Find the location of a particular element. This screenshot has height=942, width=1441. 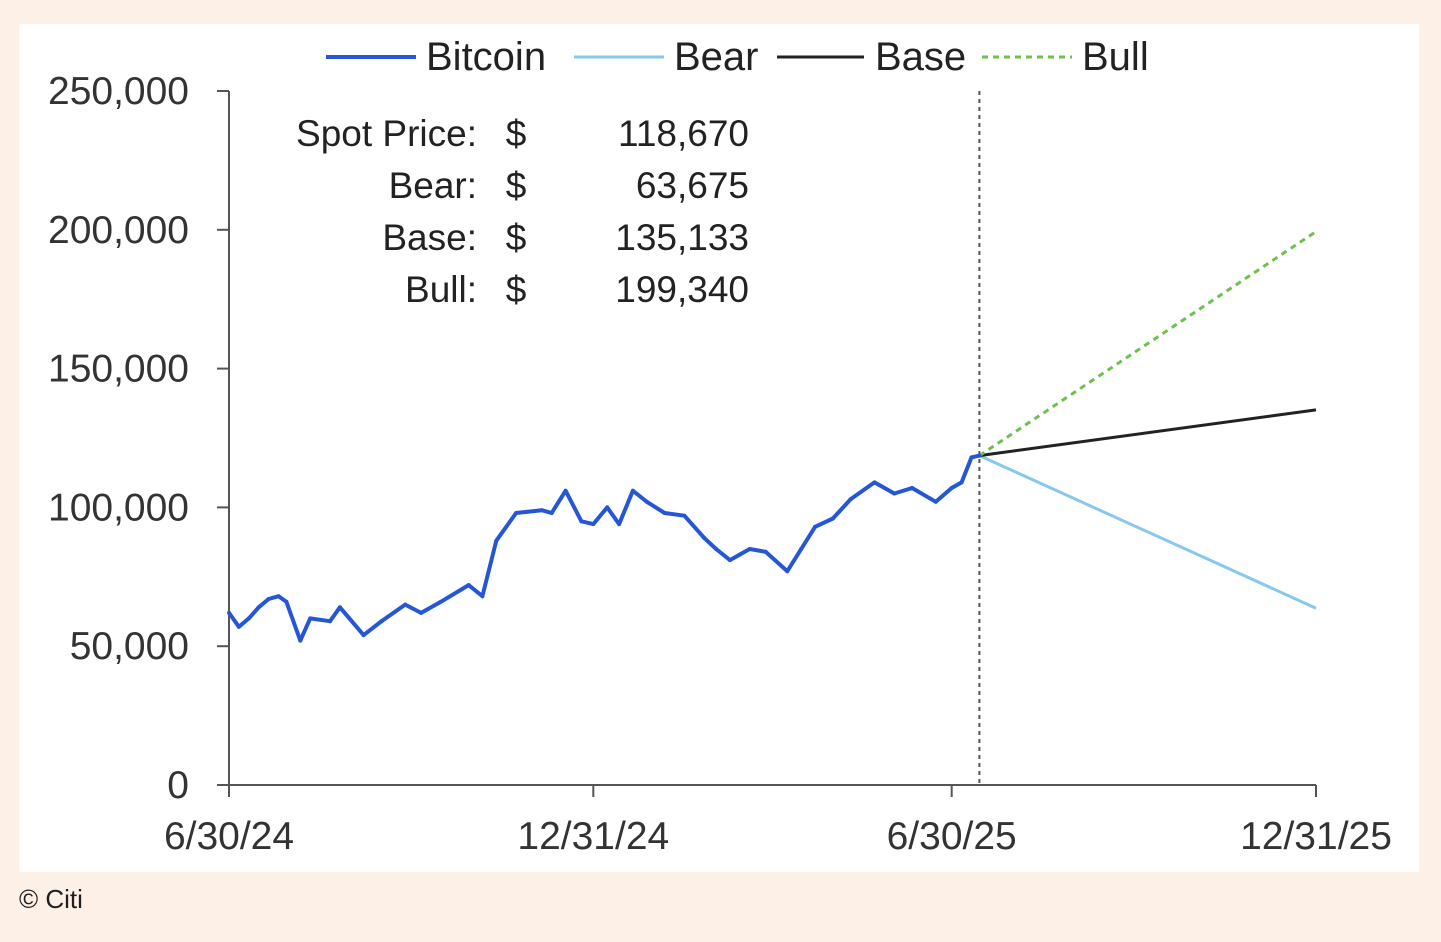

y-tick-label: 250,000 is located at coordinates (118, 91).